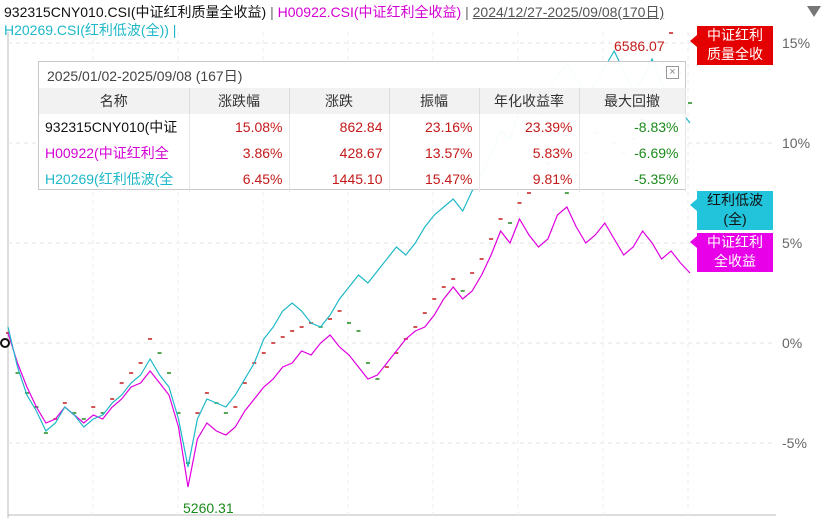  Describe the element at coordinates (735, 252) in the screenshot. I see `series2-end-flag: 中证红利 全收益` at that location.